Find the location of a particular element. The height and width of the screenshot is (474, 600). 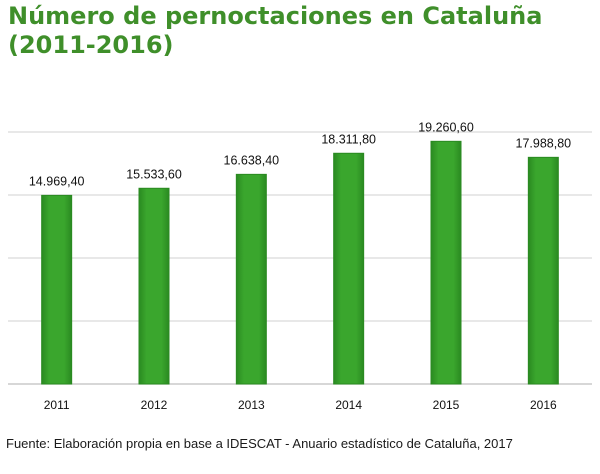

bar-2016 is located at coordinates (543, 270).